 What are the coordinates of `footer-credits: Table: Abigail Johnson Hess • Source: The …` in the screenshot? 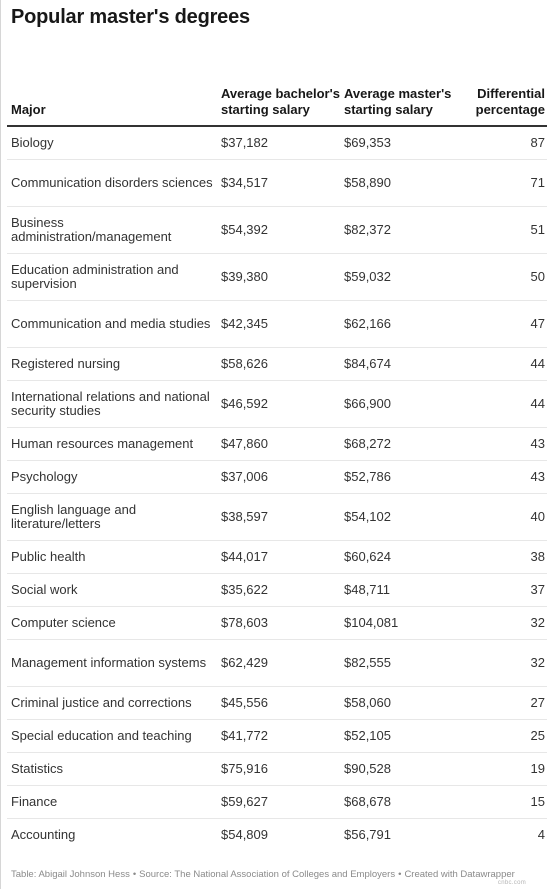 It's located at (263, 874).